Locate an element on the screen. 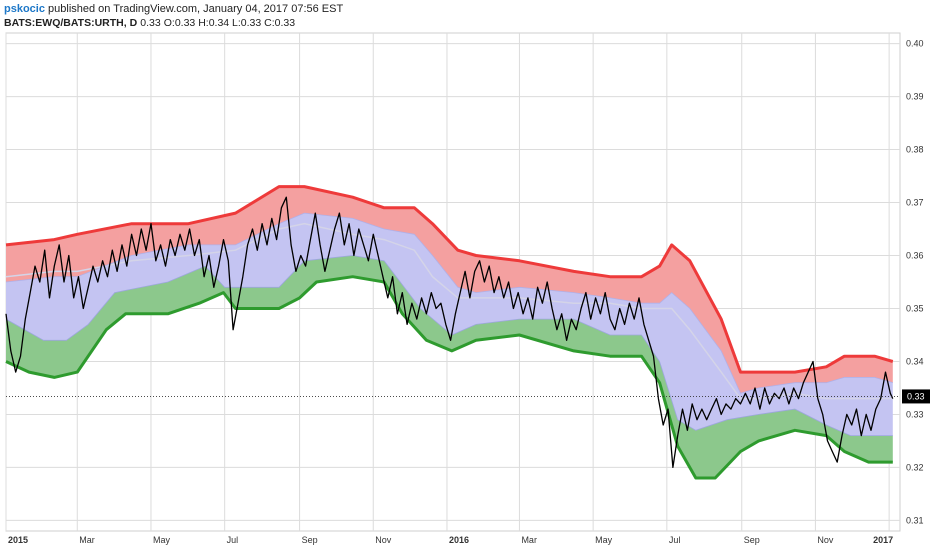 This screenshot has width=932, height=550. y-tick-label: 0.36 is located at coordinates (915, 256).